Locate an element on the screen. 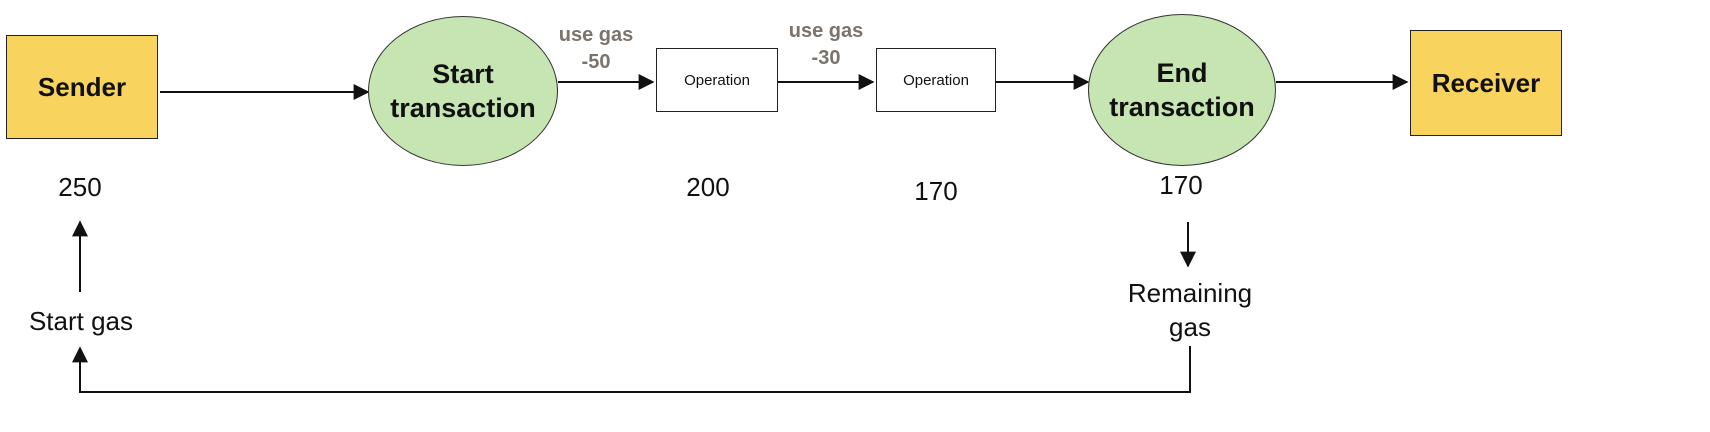  end-transaction-line-1: End is located at coordinates (1182, 73).